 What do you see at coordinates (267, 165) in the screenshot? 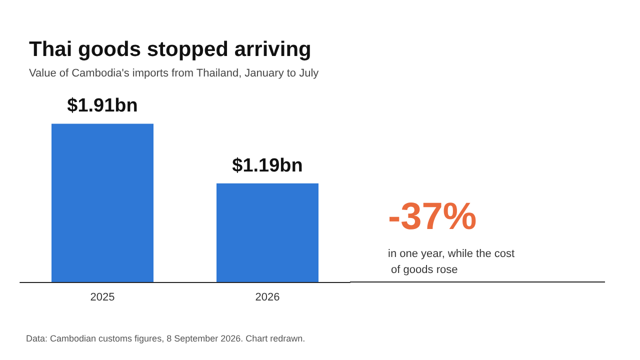
I see `data-label: $1.19bn` at bounding box center [267, 165].